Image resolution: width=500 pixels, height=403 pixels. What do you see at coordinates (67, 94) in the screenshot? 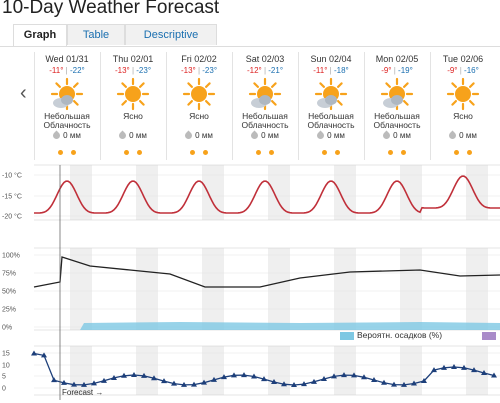
I see `sun-cloud-icon` at bounding box center [67, 94].